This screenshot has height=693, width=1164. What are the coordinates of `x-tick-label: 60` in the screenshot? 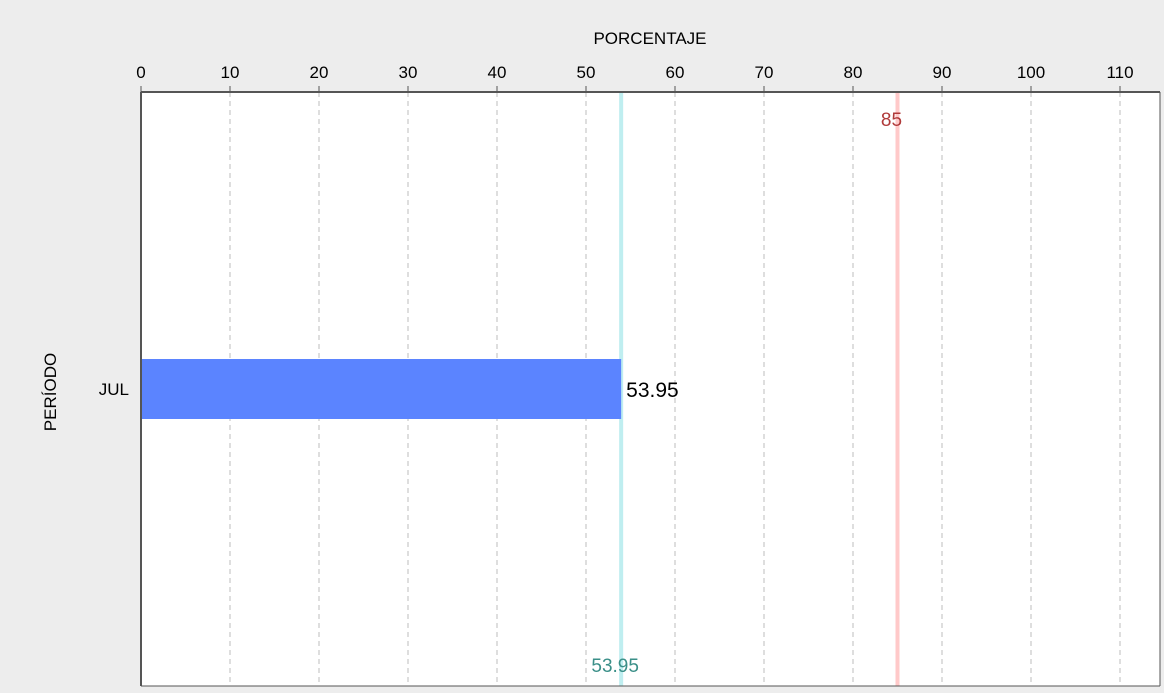 It's located at (675, 72).